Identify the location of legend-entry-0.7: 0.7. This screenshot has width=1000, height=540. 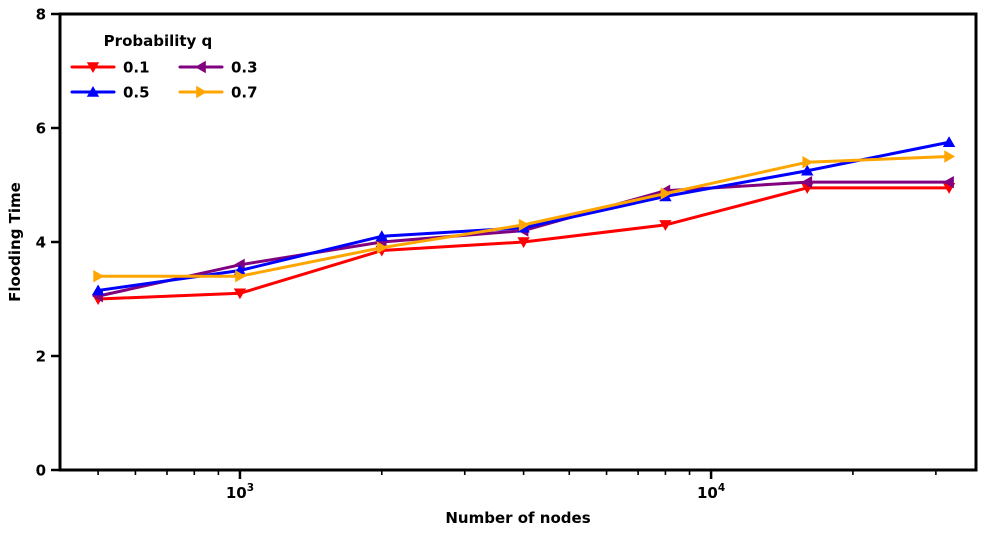
(218, 93).